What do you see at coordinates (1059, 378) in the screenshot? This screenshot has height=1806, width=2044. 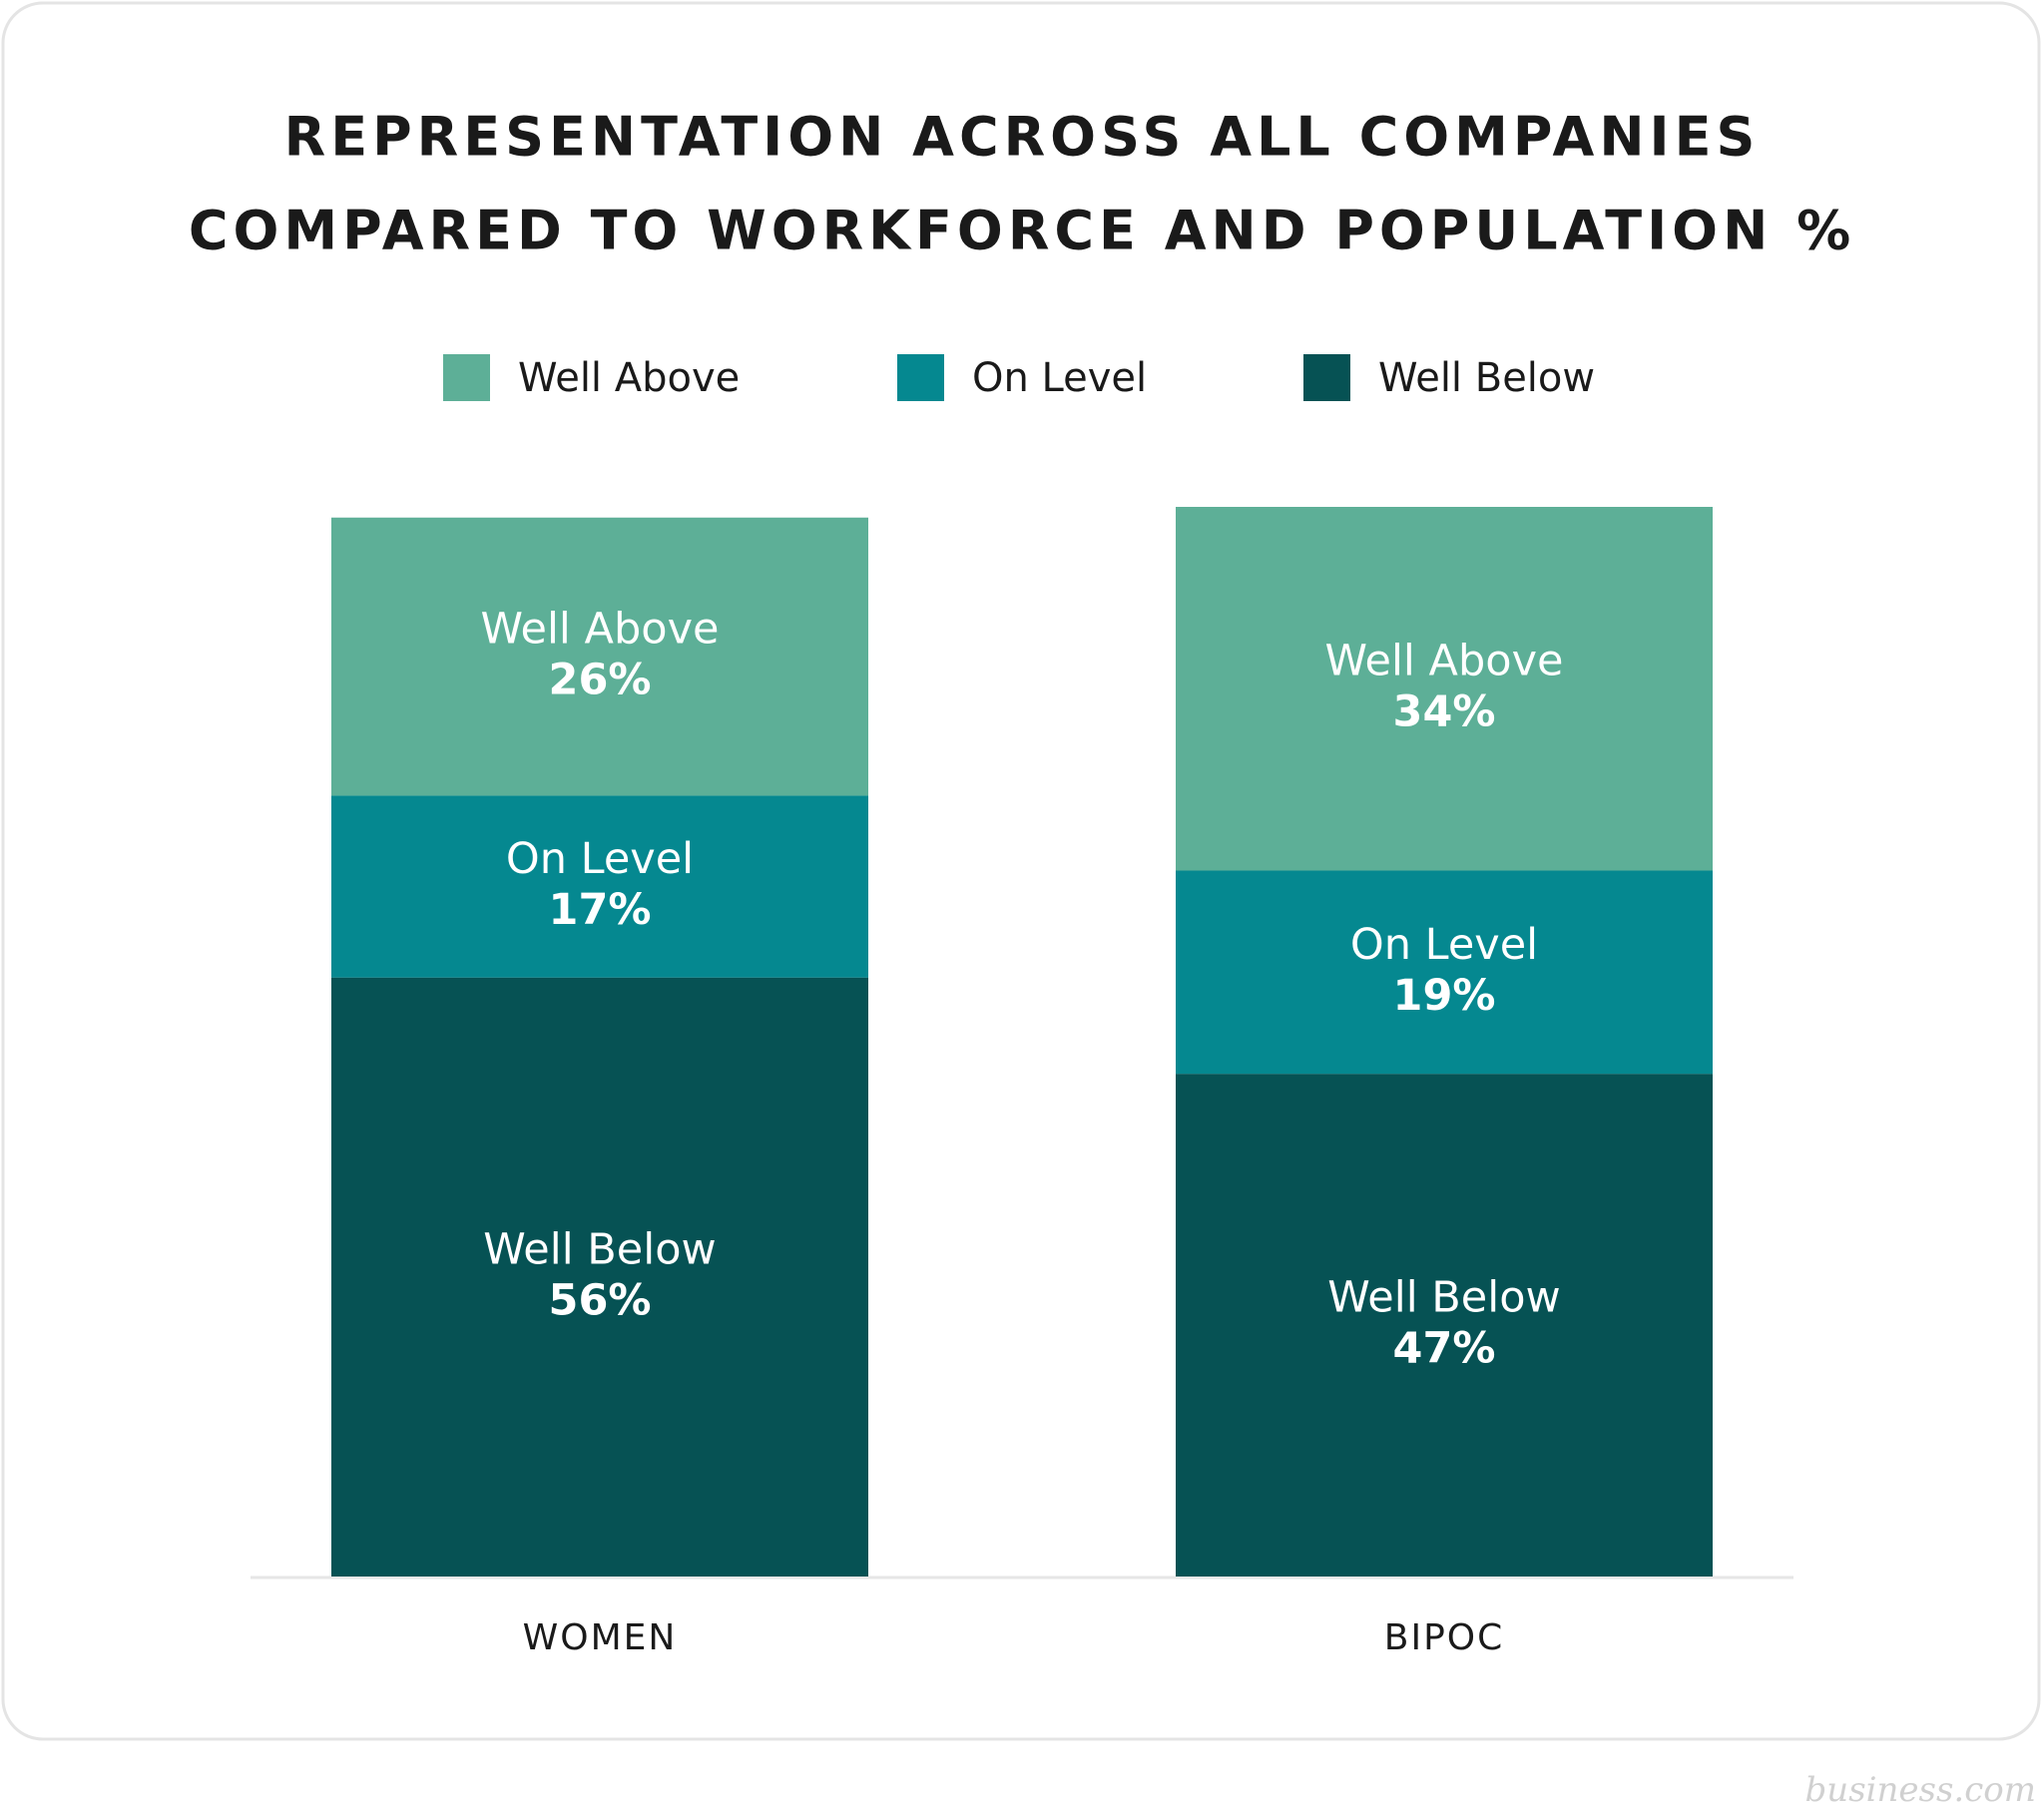 I see `legend-label: On Level` at bounding box center [1059, 378].